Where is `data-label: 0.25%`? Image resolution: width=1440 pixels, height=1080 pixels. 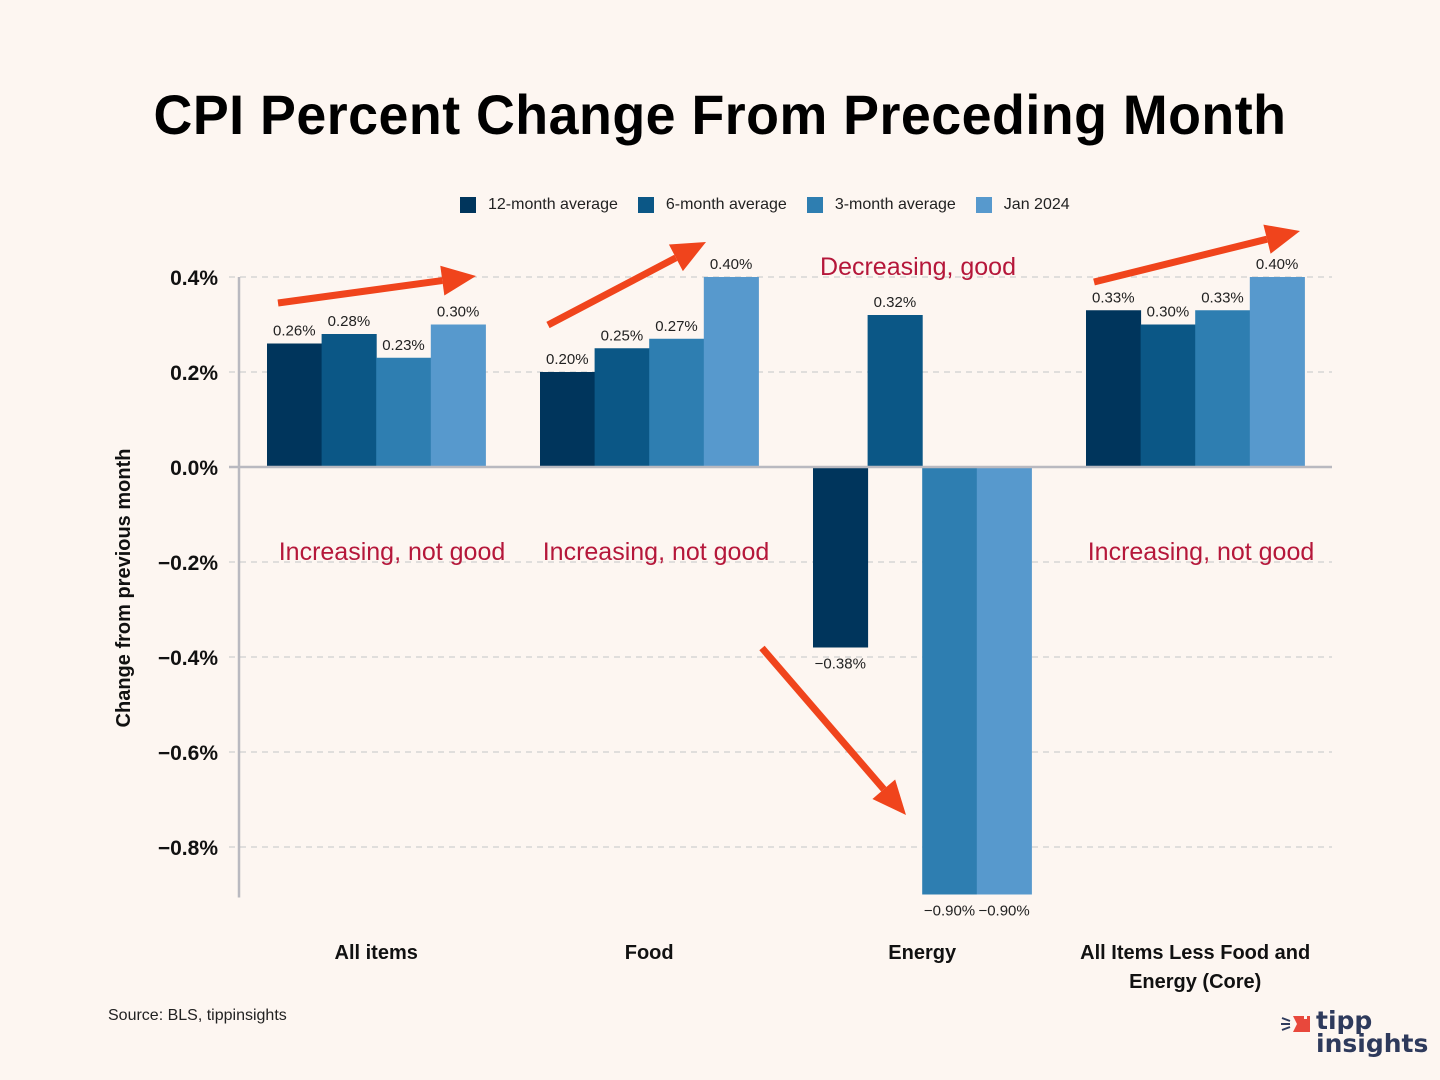
data-label: 0.25% is located at coordinates (622, 335).